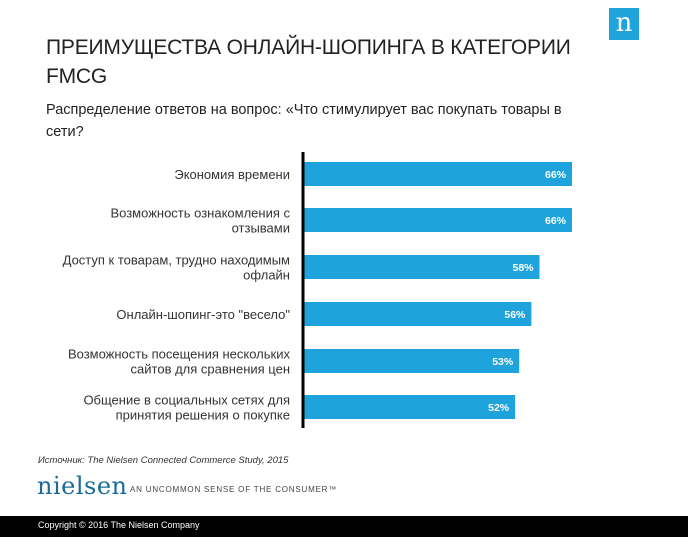 This screenshot has width=688, height=537. I want to click on bar-value-label: 58%, so click(523, 268).